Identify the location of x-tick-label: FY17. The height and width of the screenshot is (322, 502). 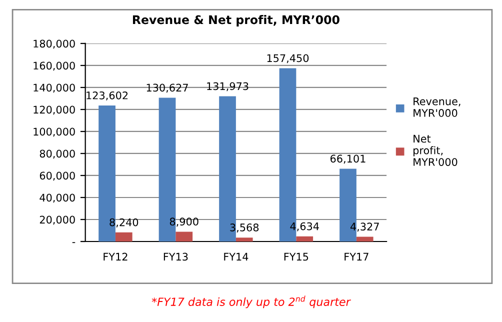
(356, 256).